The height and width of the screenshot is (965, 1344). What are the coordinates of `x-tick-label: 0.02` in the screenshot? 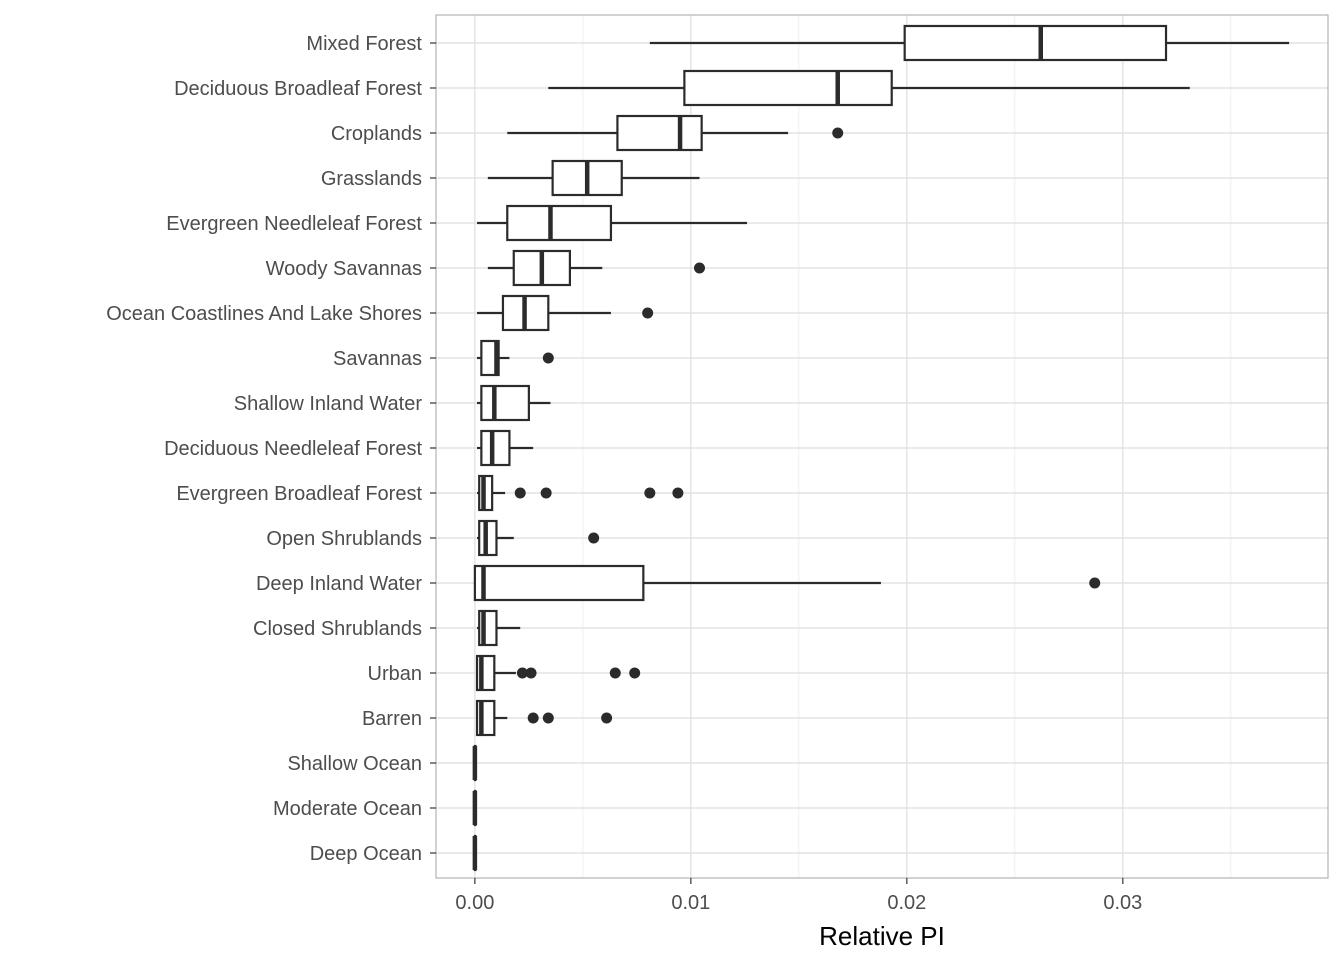 It's located at (906, 903).